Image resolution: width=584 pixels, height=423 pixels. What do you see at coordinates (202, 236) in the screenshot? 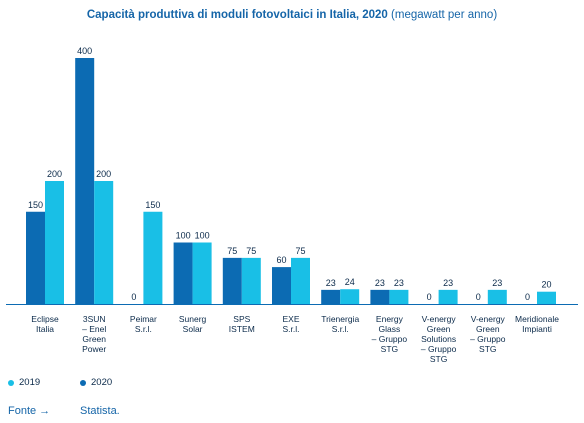
I see `data-label-2019: 100` at bounding box center [202, 236].